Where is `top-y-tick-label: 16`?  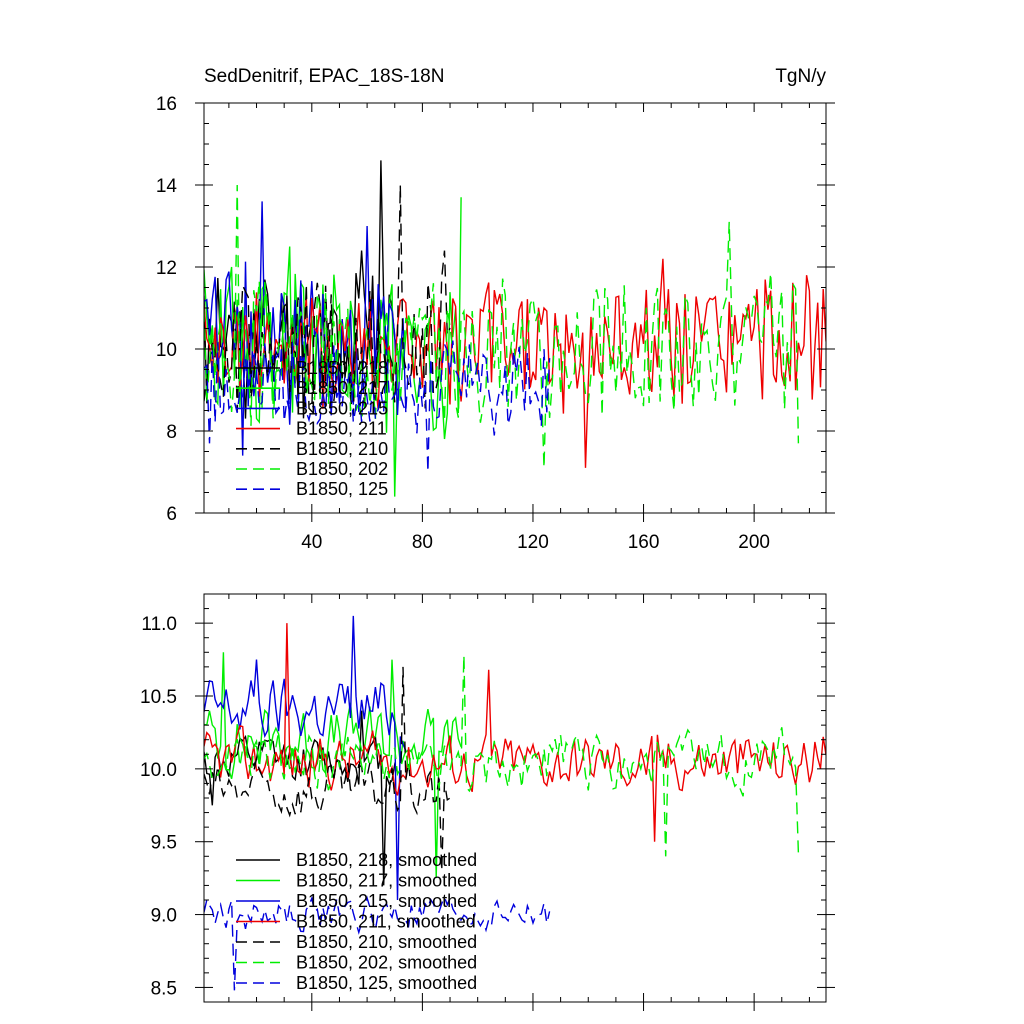
top-y-tick-label: 16 is located at coordinates (166, 104).